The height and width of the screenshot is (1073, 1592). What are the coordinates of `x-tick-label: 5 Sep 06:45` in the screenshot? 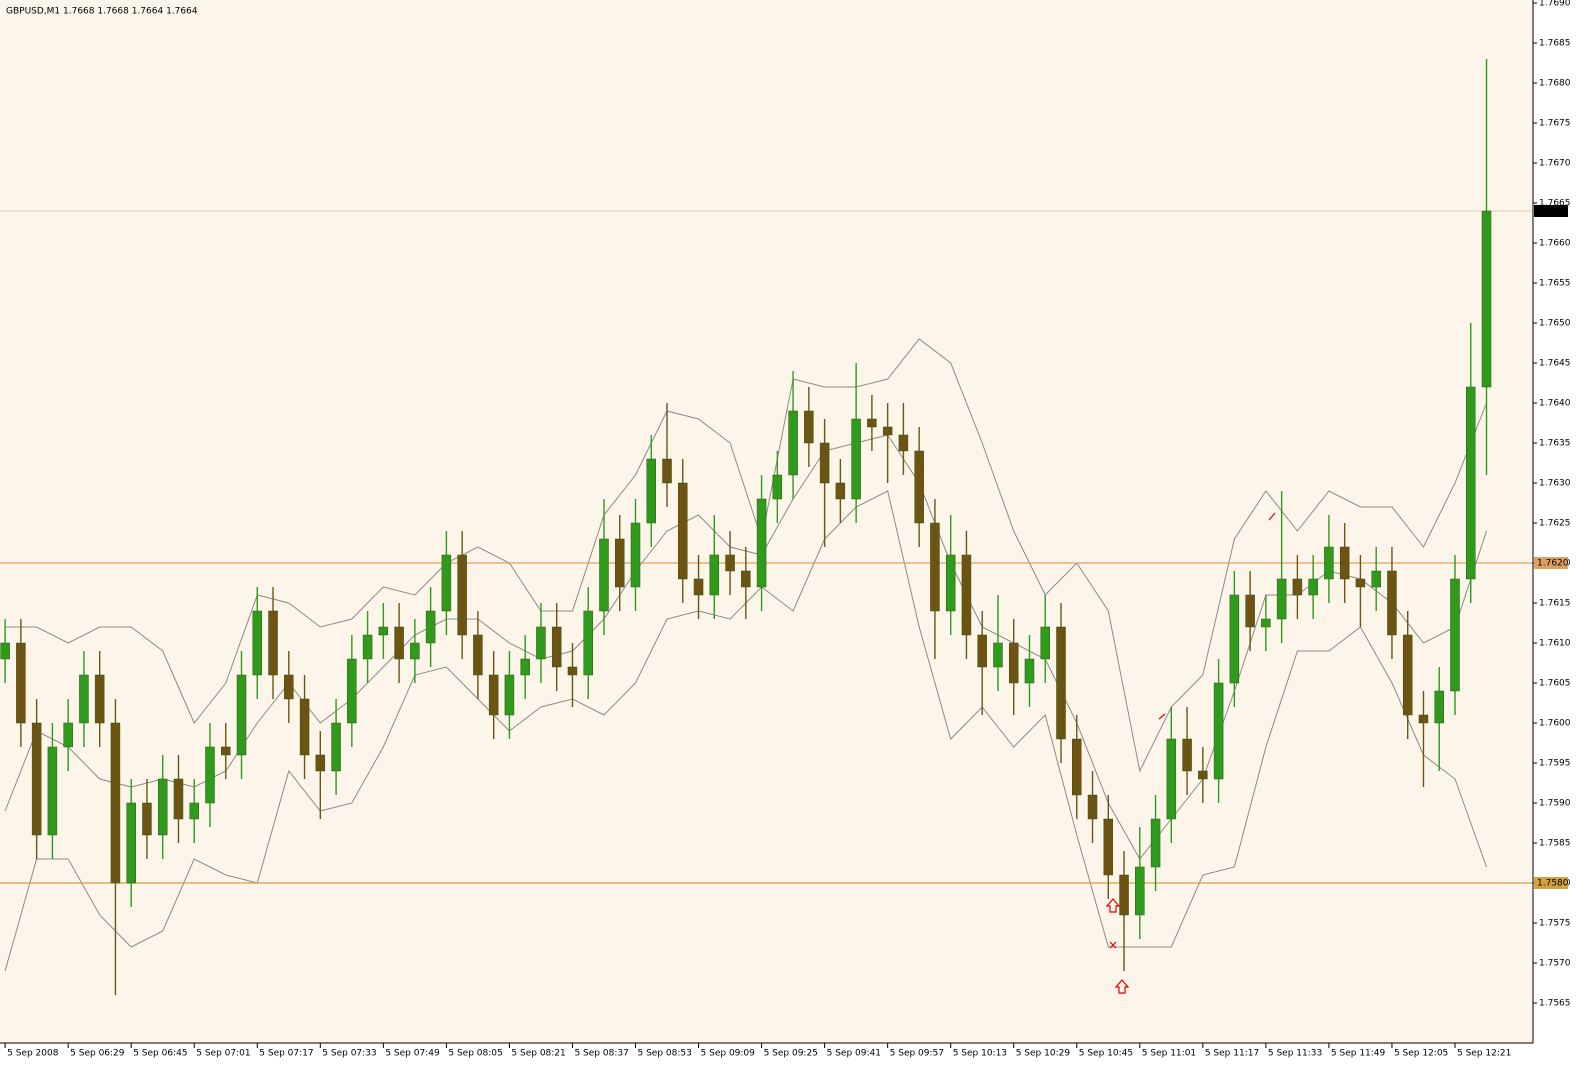 It's located at (160, 1054).